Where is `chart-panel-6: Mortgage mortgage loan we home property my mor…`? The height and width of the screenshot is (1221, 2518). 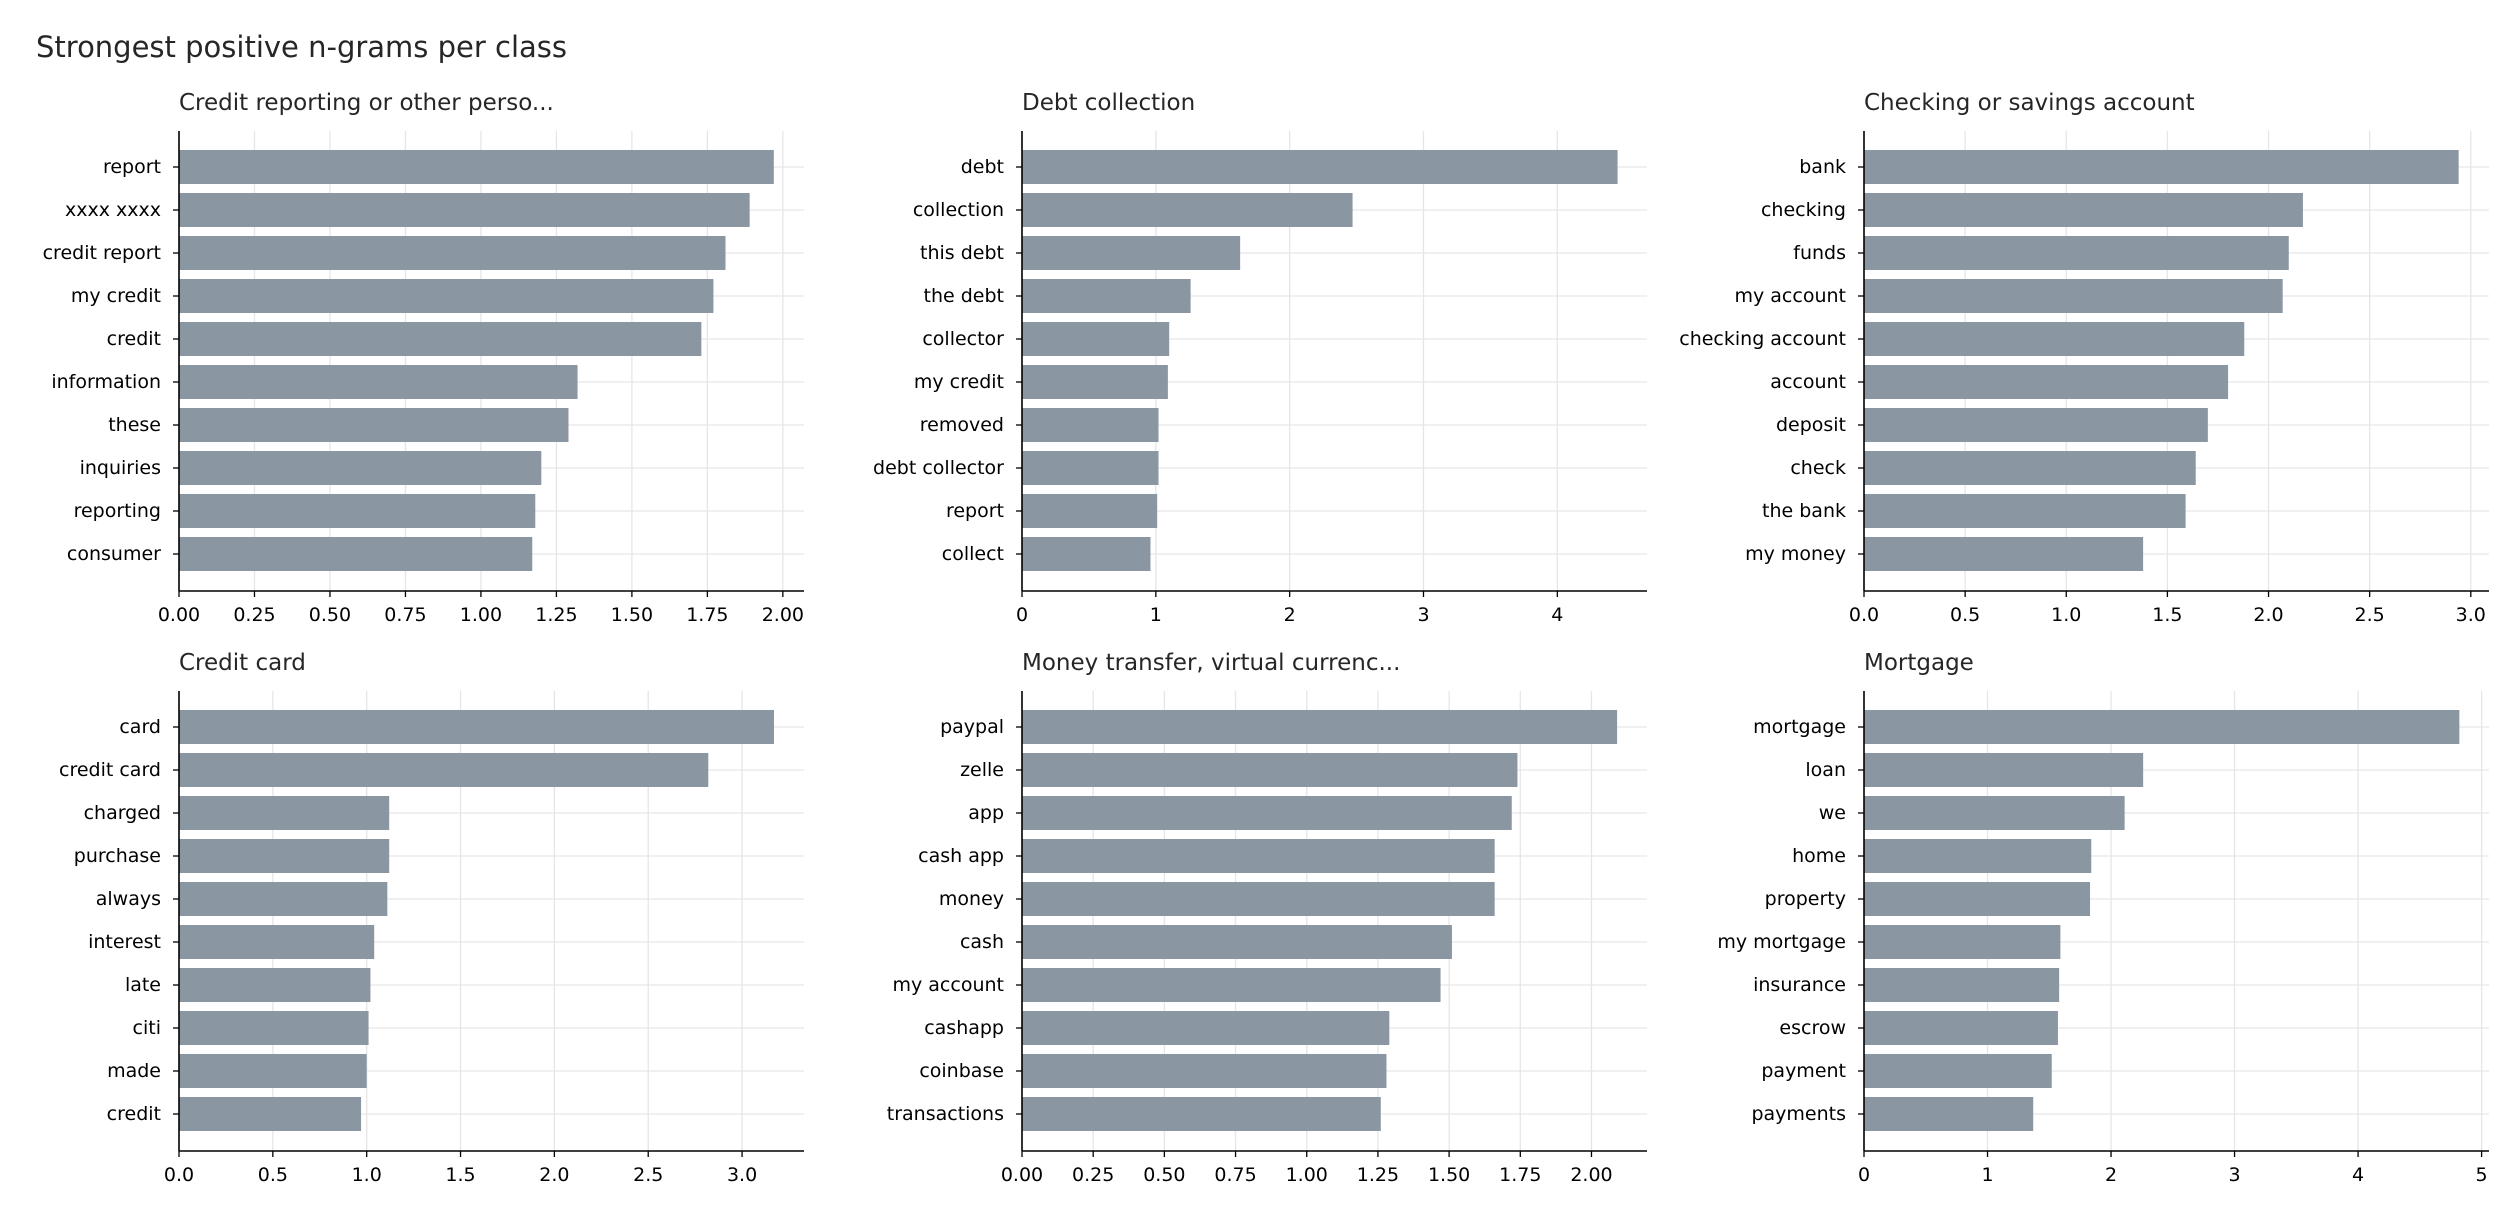 chart-panel-6: Mortgage mortgage loan we home property my mor… is located at coordinates (2103, 918).